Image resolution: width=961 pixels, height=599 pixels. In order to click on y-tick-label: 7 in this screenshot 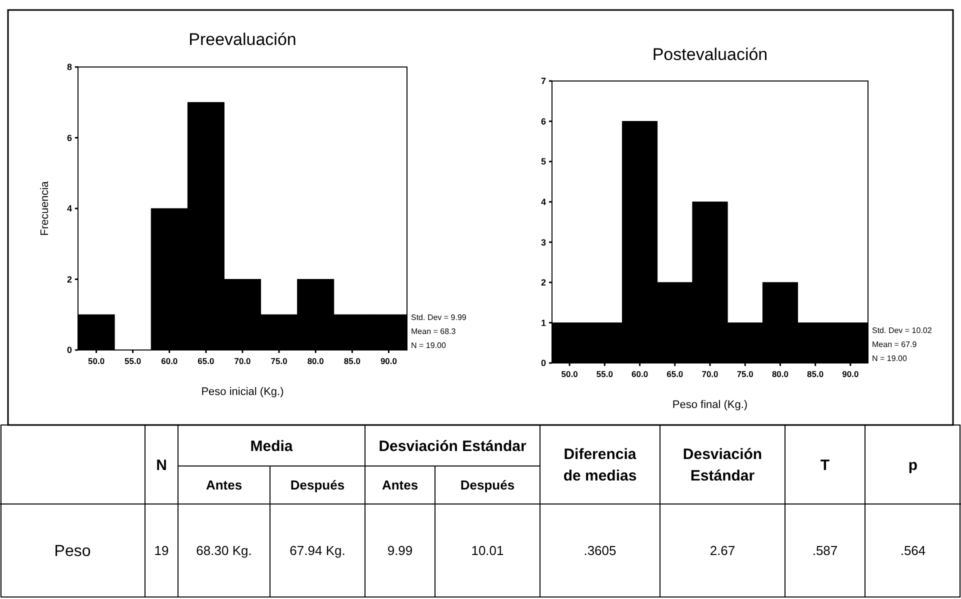, I will do `click(543, 81)`.